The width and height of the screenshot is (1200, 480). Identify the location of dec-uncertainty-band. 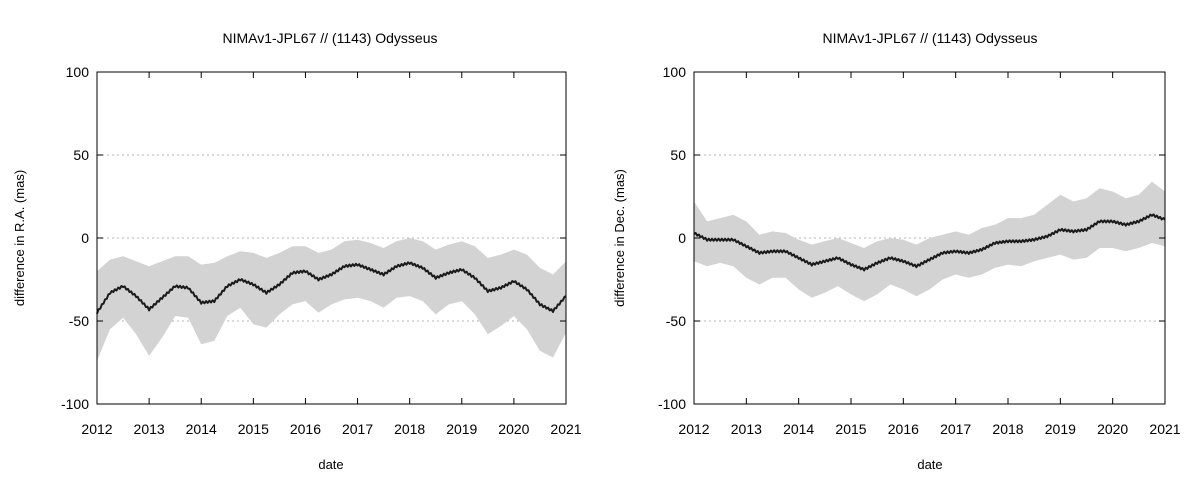
(929, 241).